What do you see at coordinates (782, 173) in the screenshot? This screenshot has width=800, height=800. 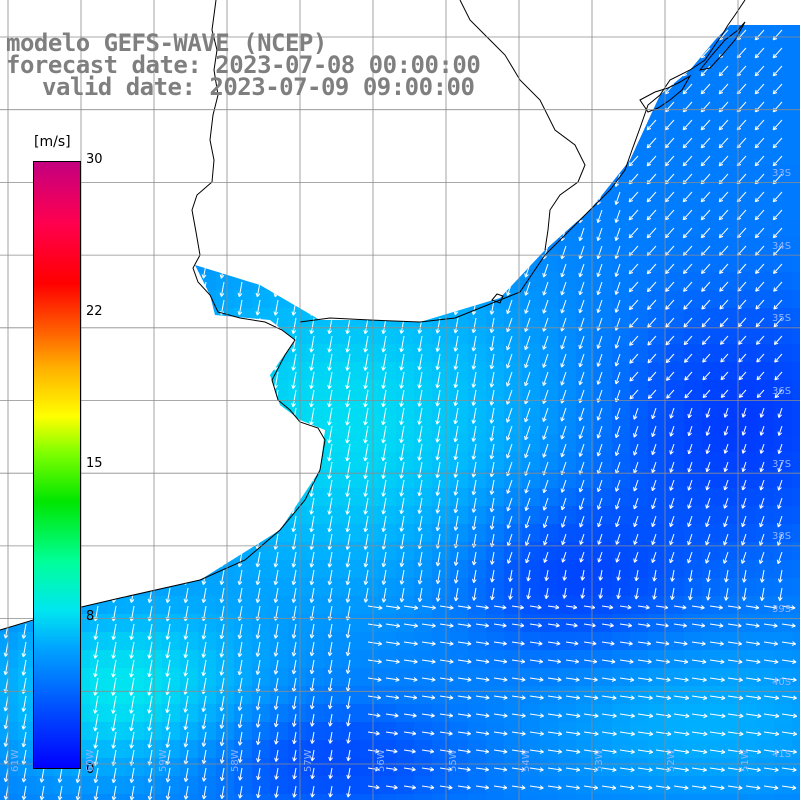 I see `lat-label: 33S` at bounding box center [782, 173].